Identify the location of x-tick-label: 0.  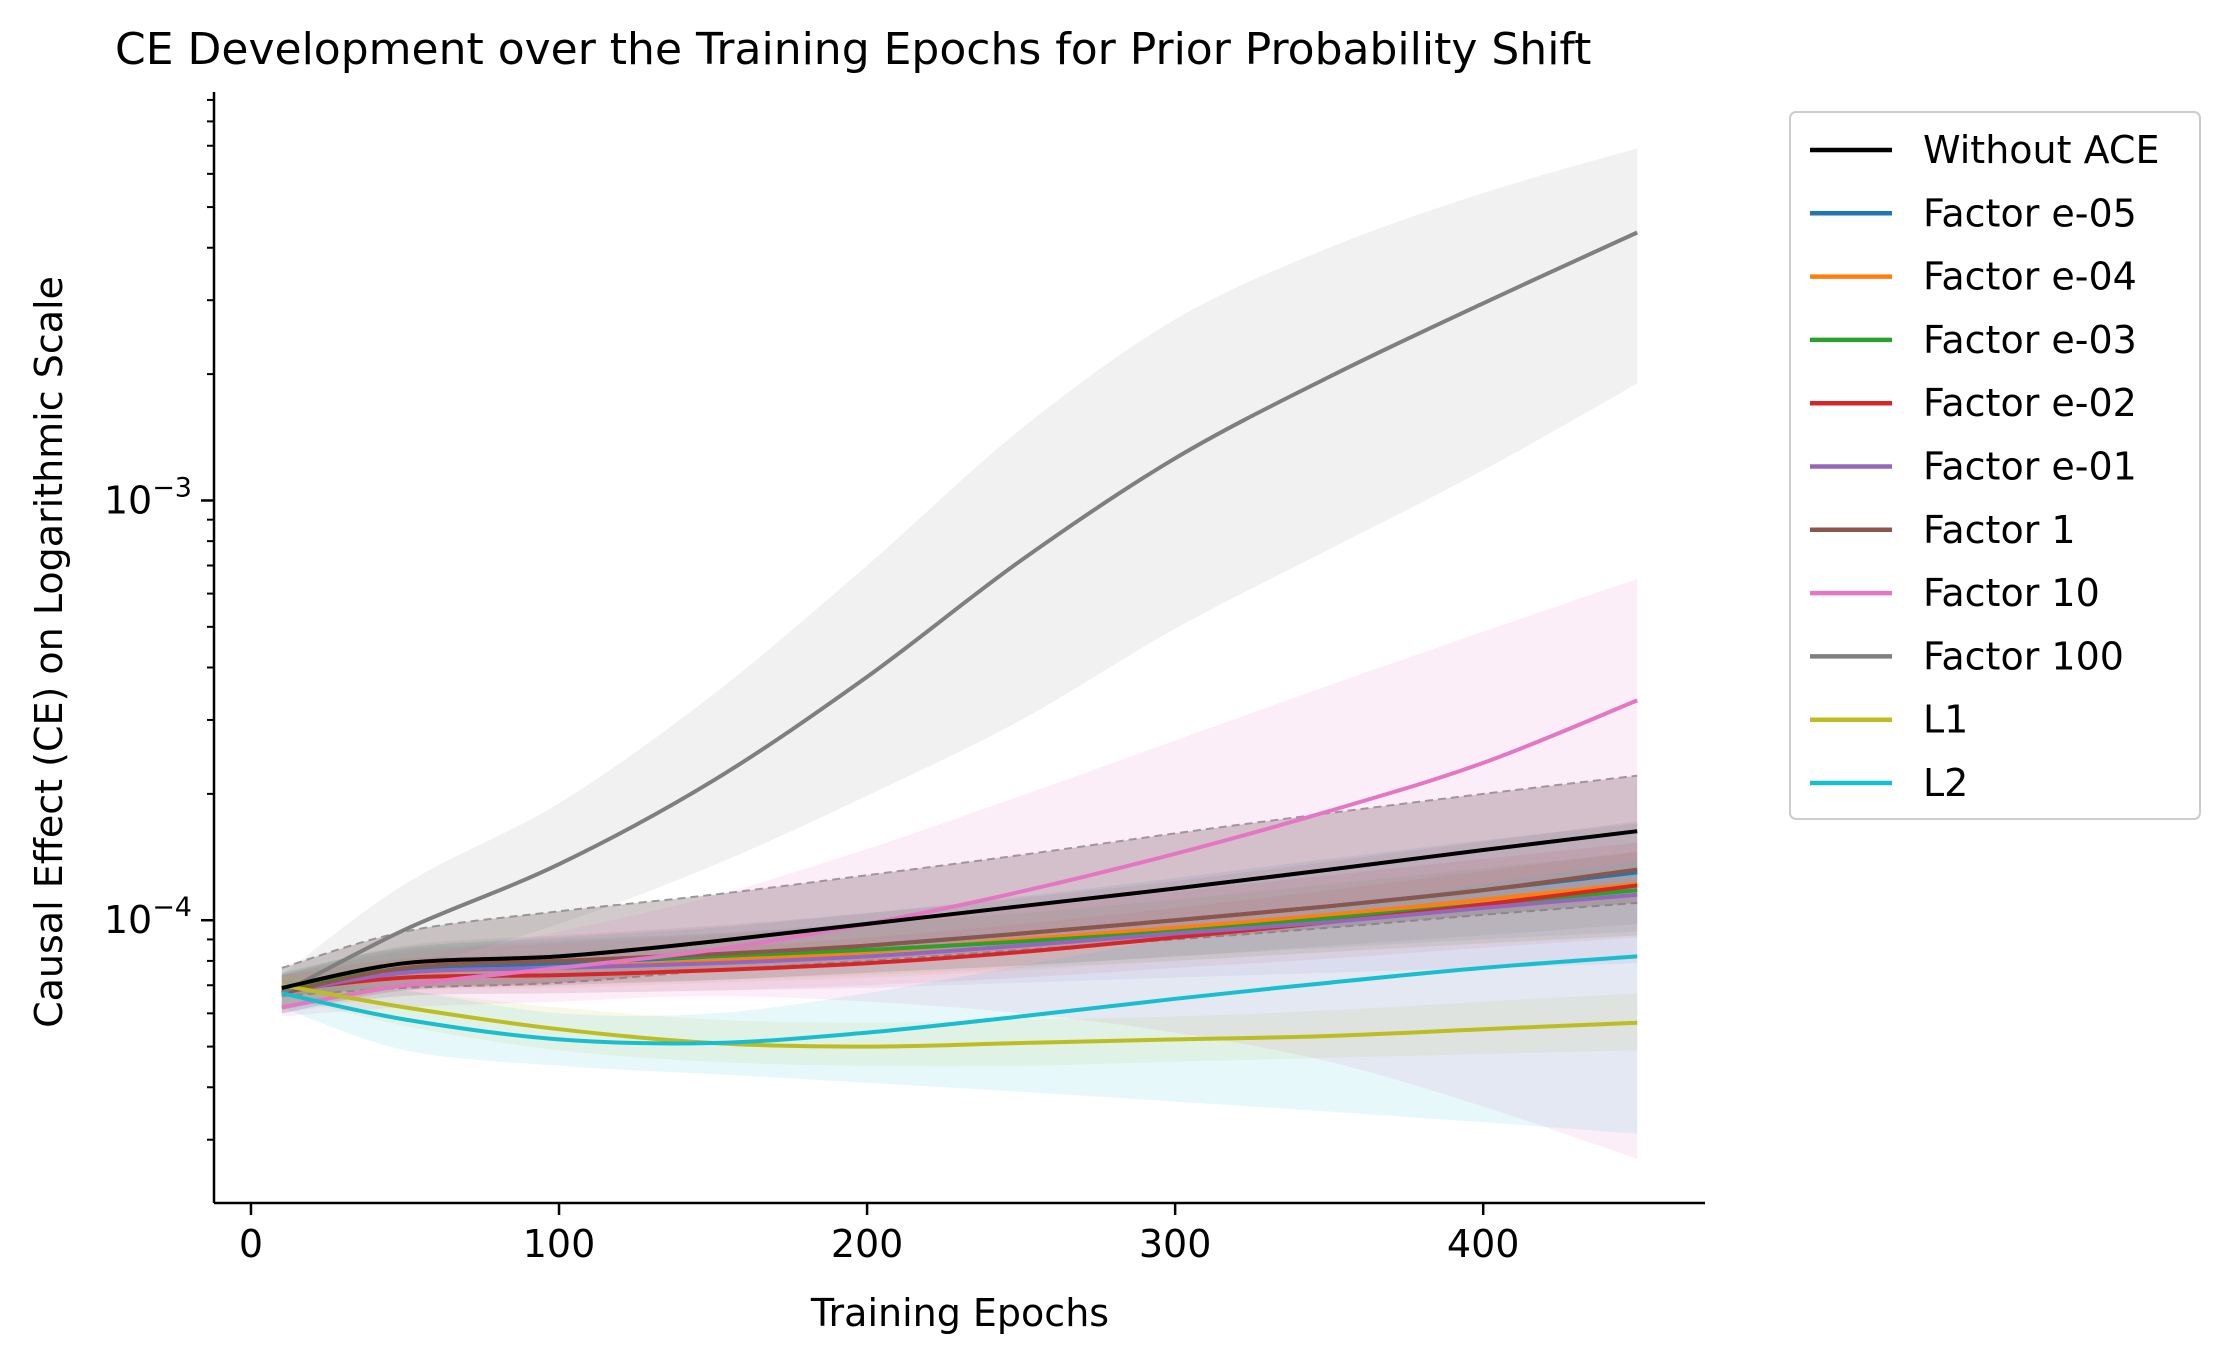
(251, 1244).